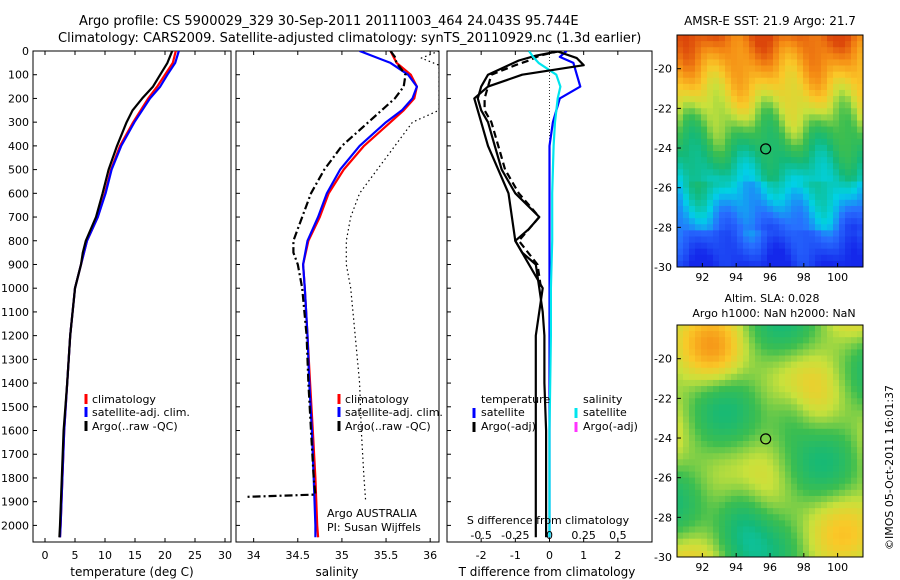 Image resolution: width=900 pixels, height=580 pixels. What do you see at coordinates (522, 170) in the screenshot?
I see `series-line` at bounding box center [522, 170].